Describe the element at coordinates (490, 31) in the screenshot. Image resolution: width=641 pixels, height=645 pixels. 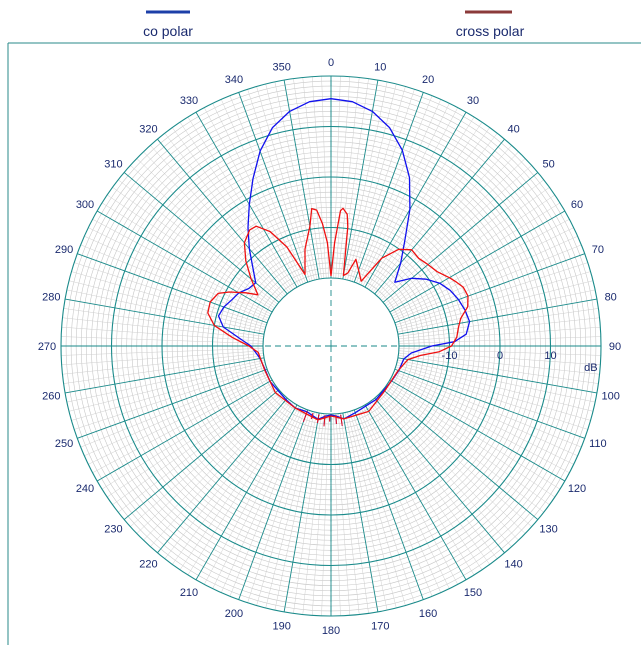
I see `legend-label-cross-polar: cross polar` at that location.